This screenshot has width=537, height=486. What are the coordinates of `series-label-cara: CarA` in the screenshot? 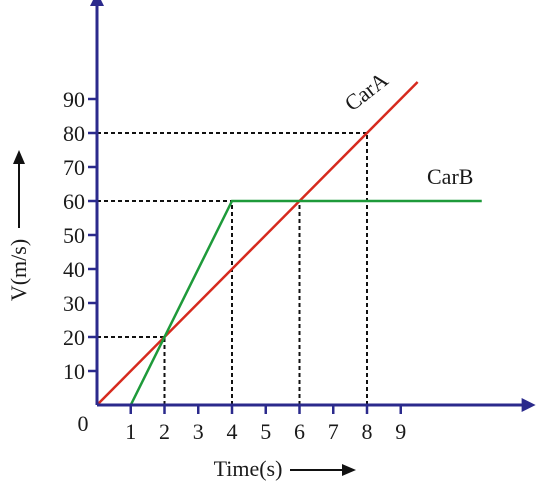 It's located at (366, 91).